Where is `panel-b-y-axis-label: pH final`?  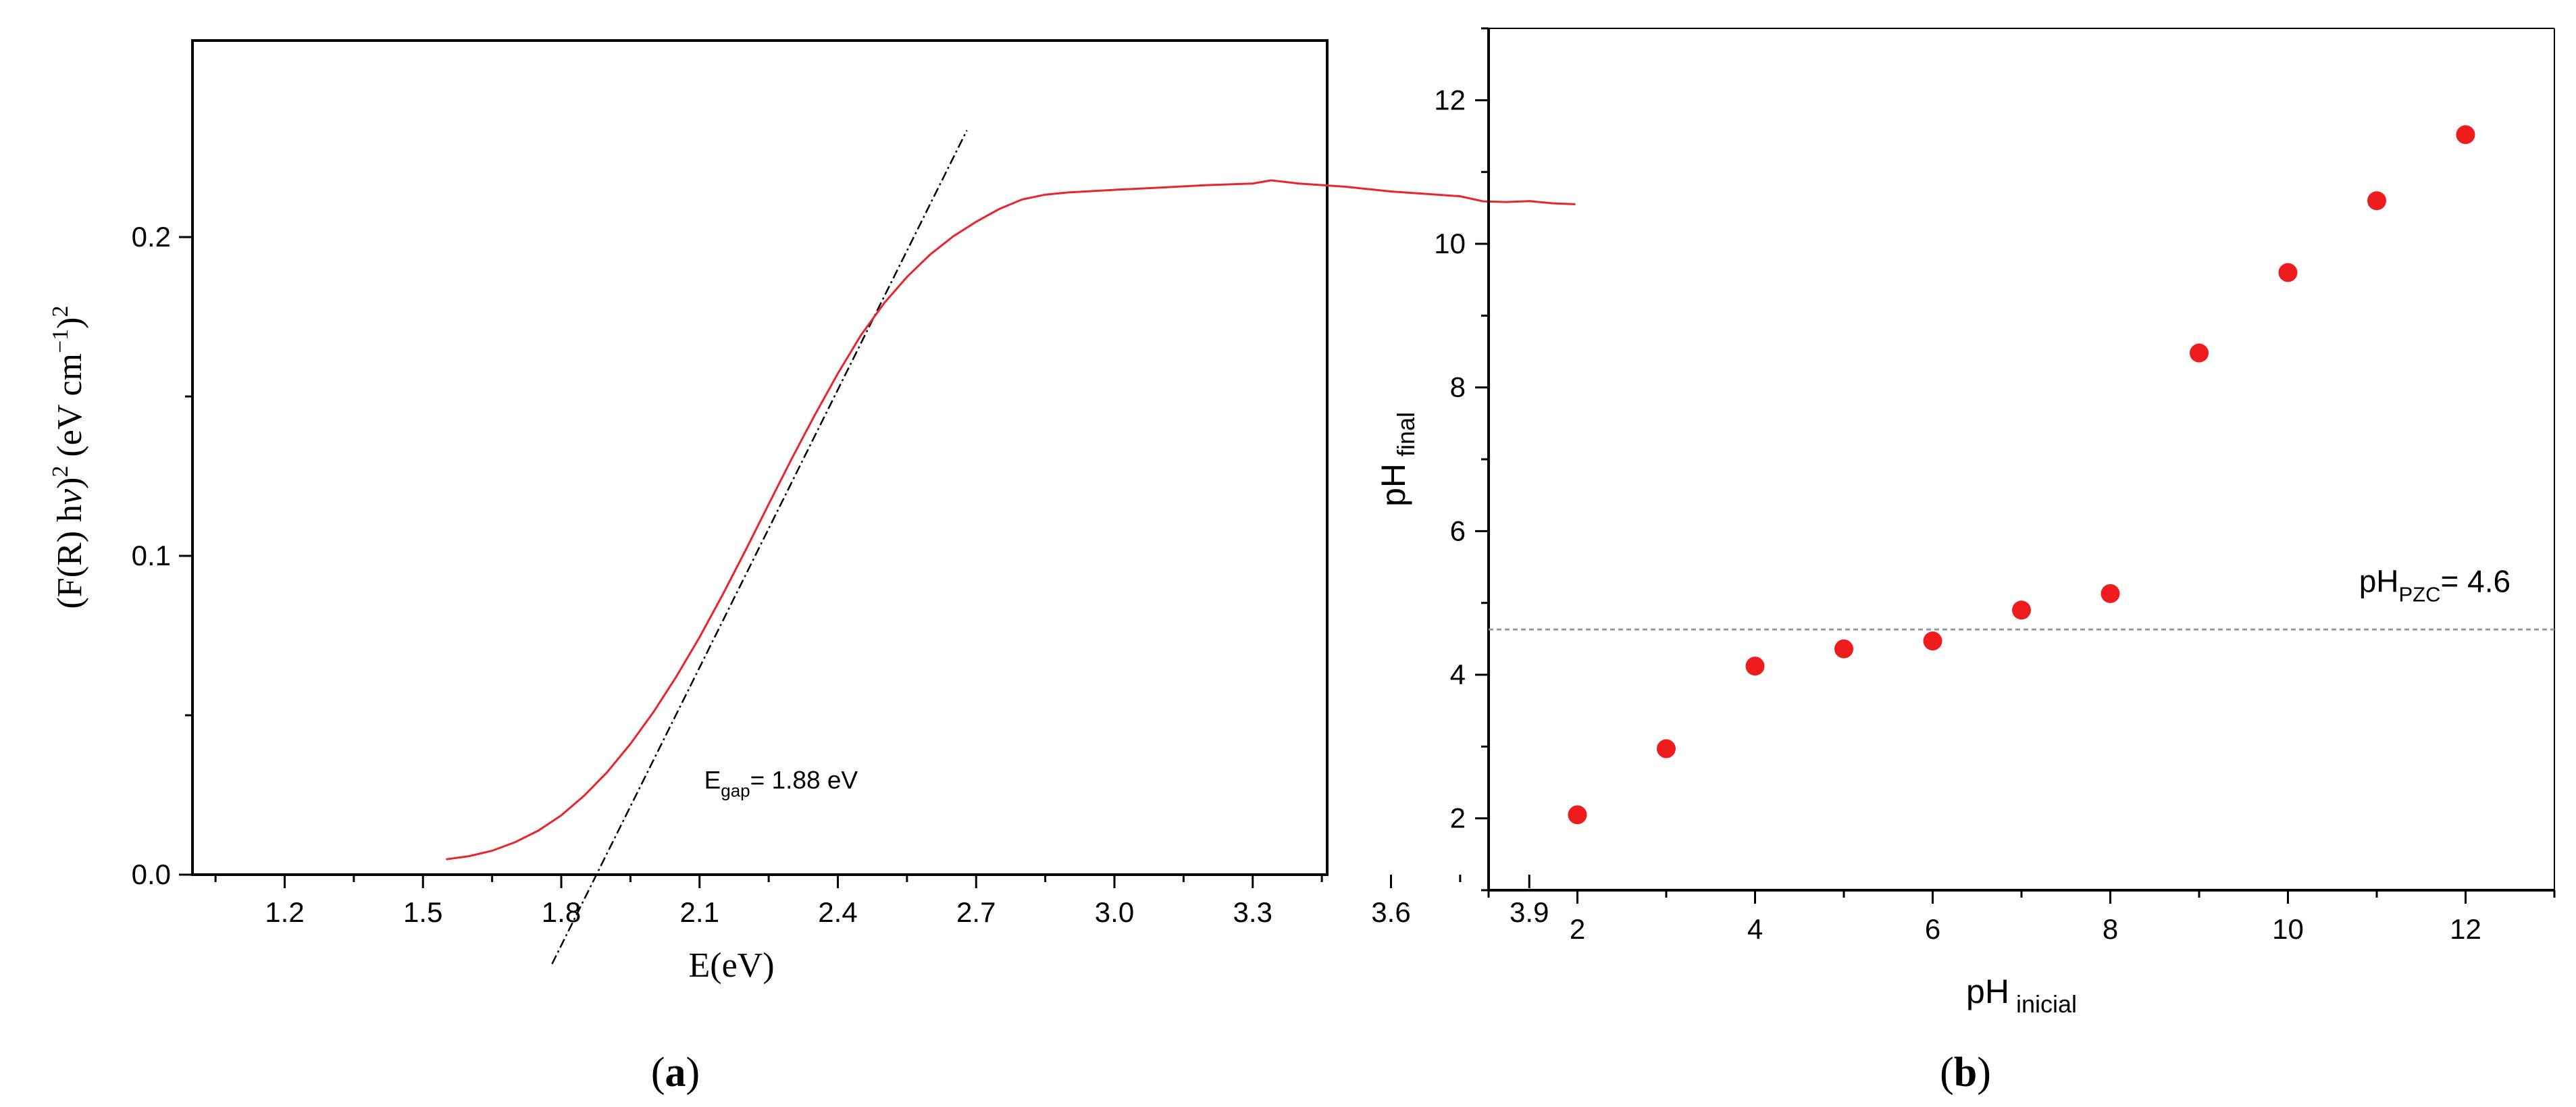 panel-b-y-axis-label: pH final is located at coordinates (1397, 459).